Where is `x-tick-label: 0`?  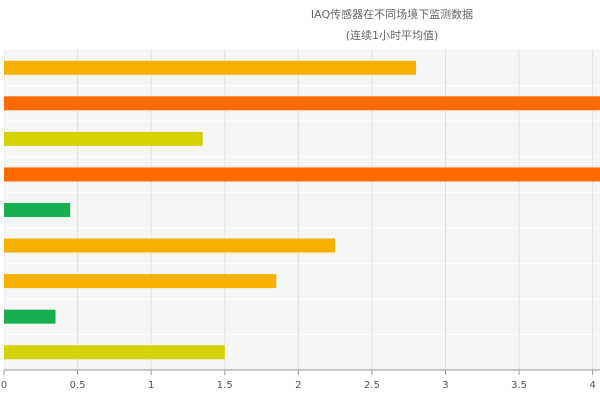 x-tick-label: 0 is located at coordinates (4, 385).